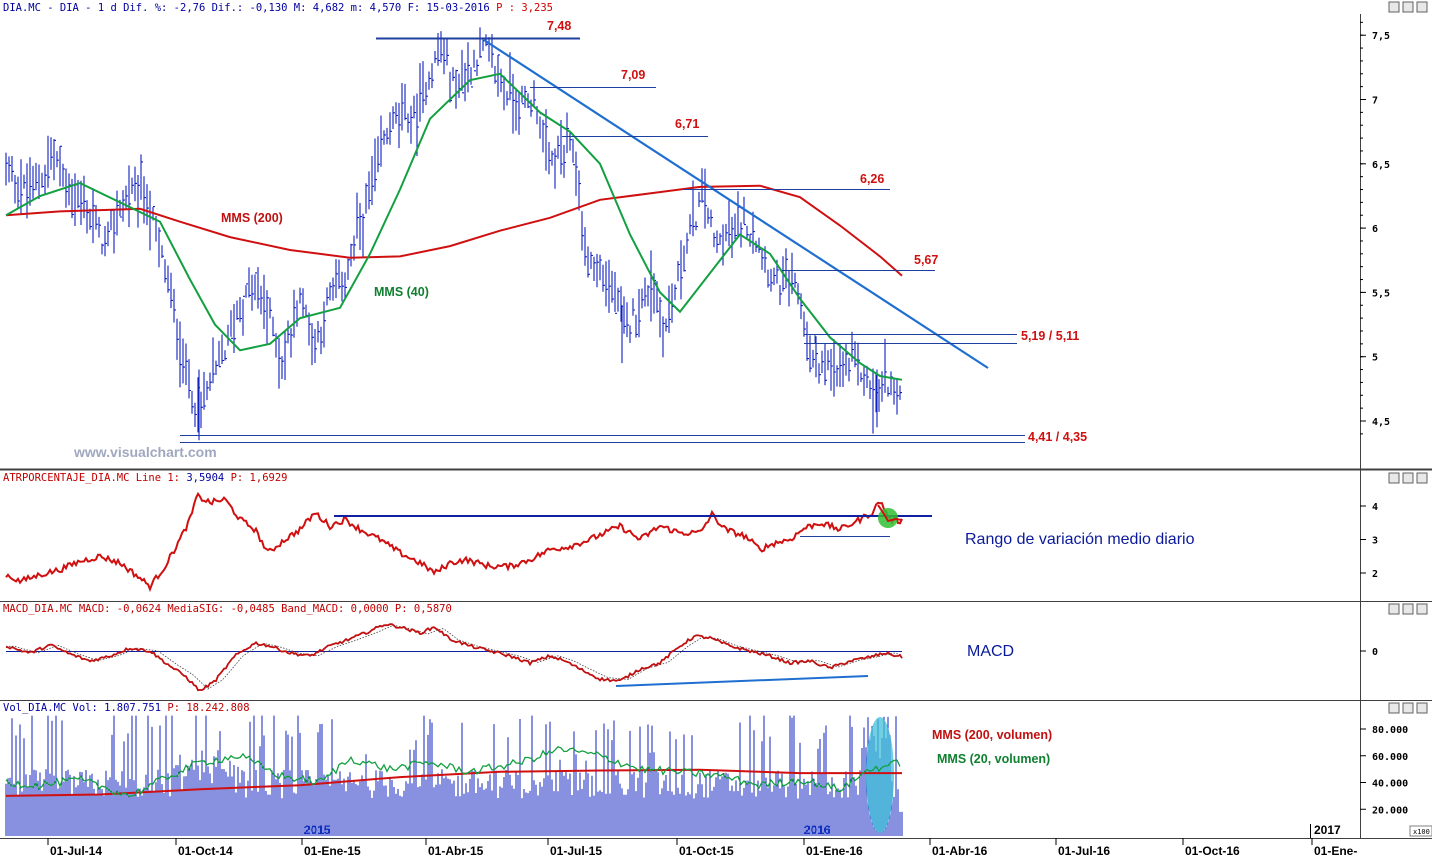 Image resolution: width=1432 pixels, height=857 pixels. I want to click on volume-bars, so click(454, 775).